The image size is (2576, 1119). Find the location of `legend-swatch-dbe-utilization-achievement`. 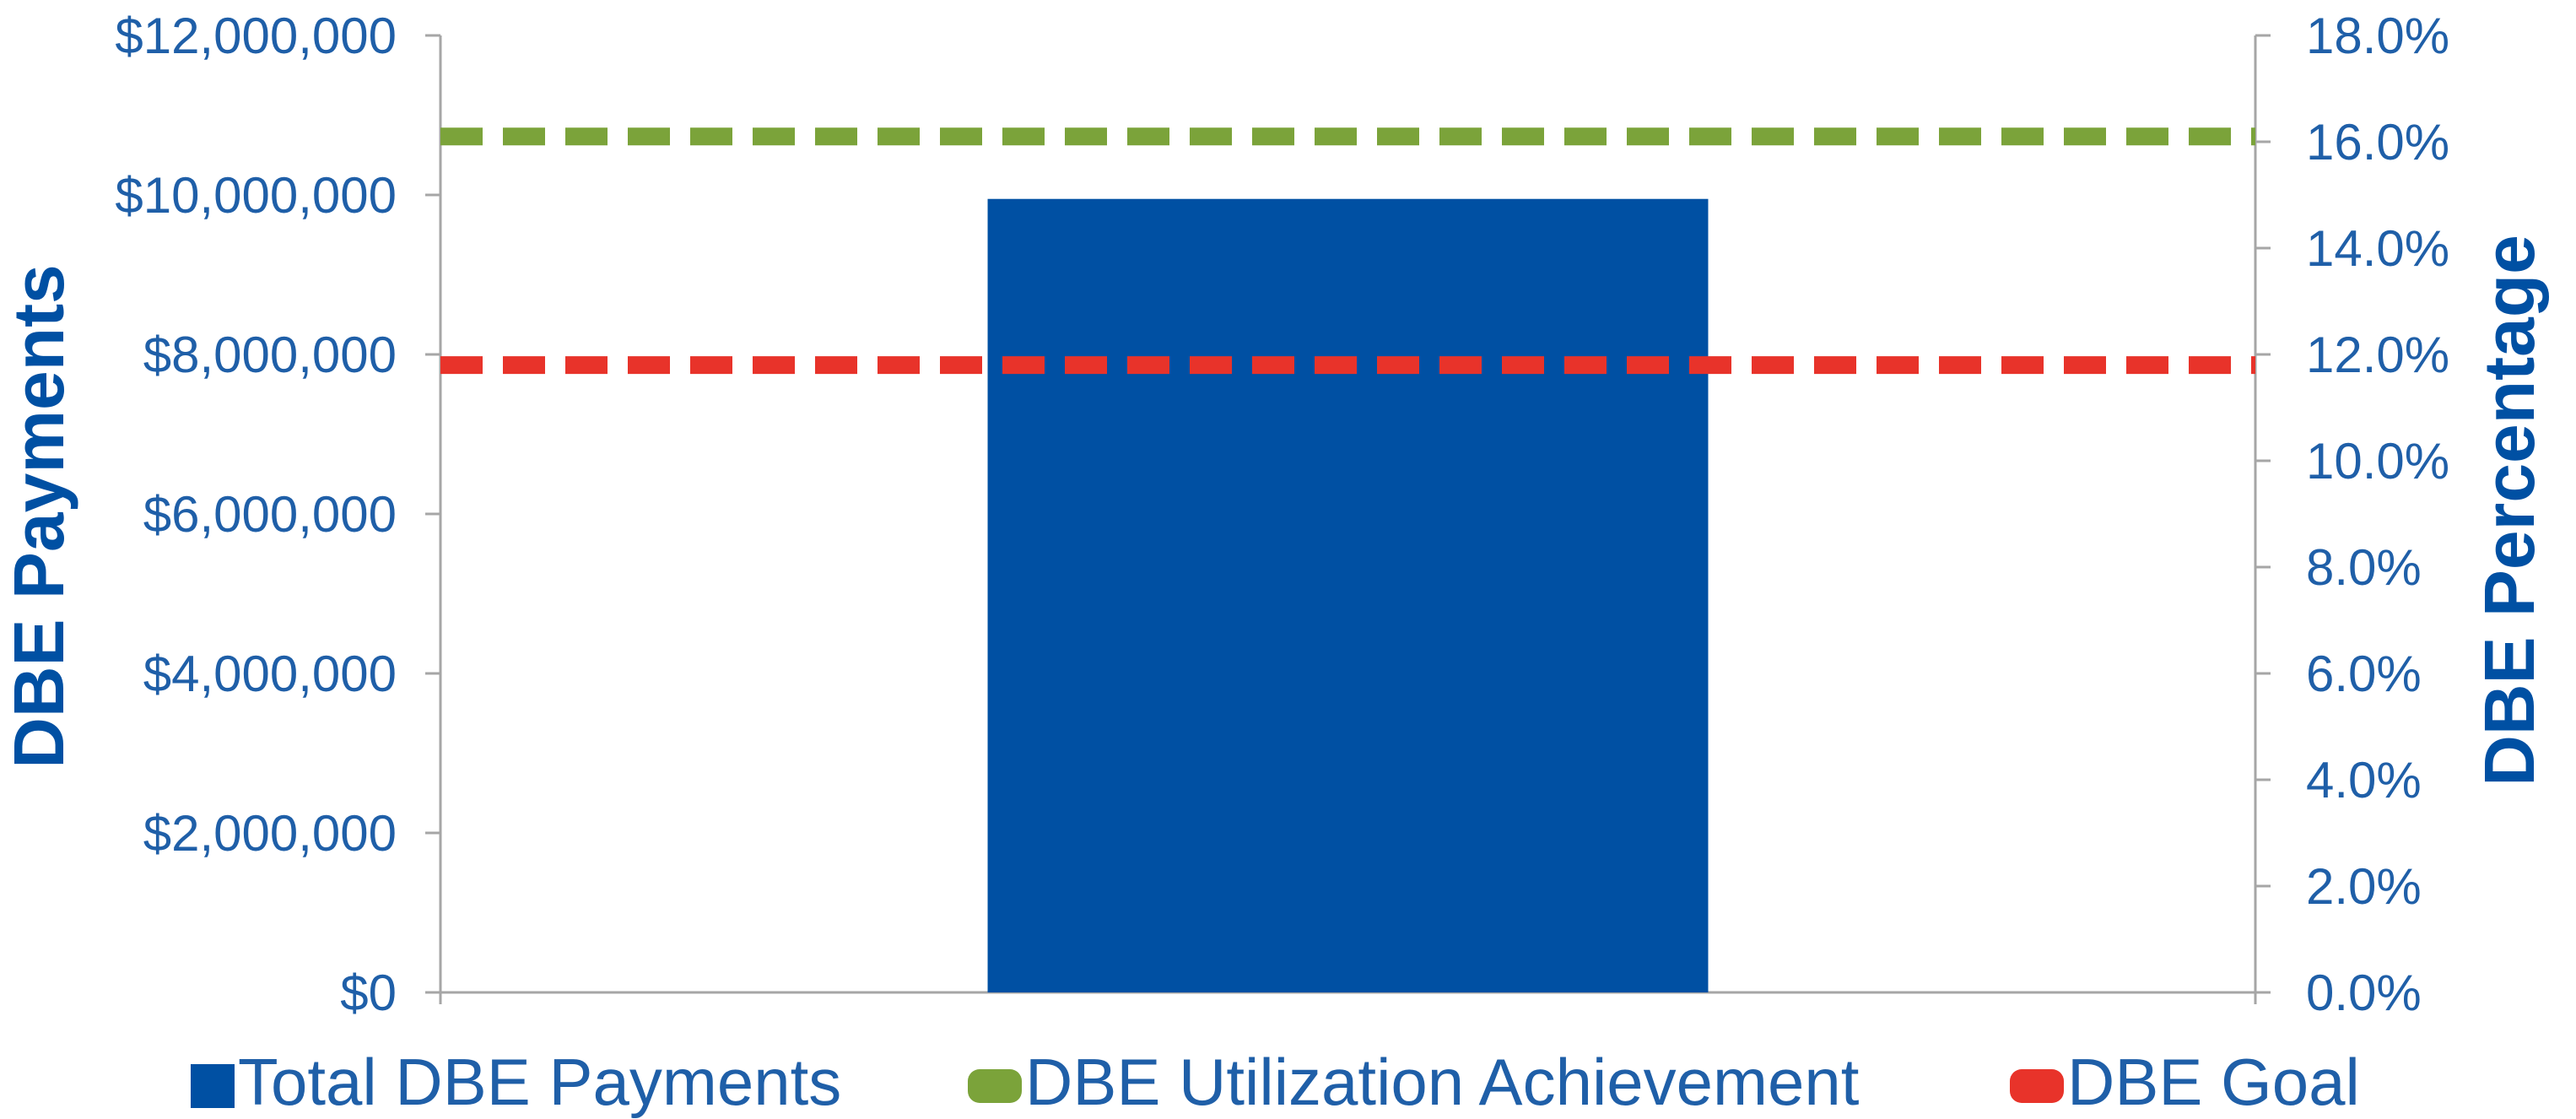

legend-swatch-dbe-utilization-achievement is located at coordinates (995, 1086).